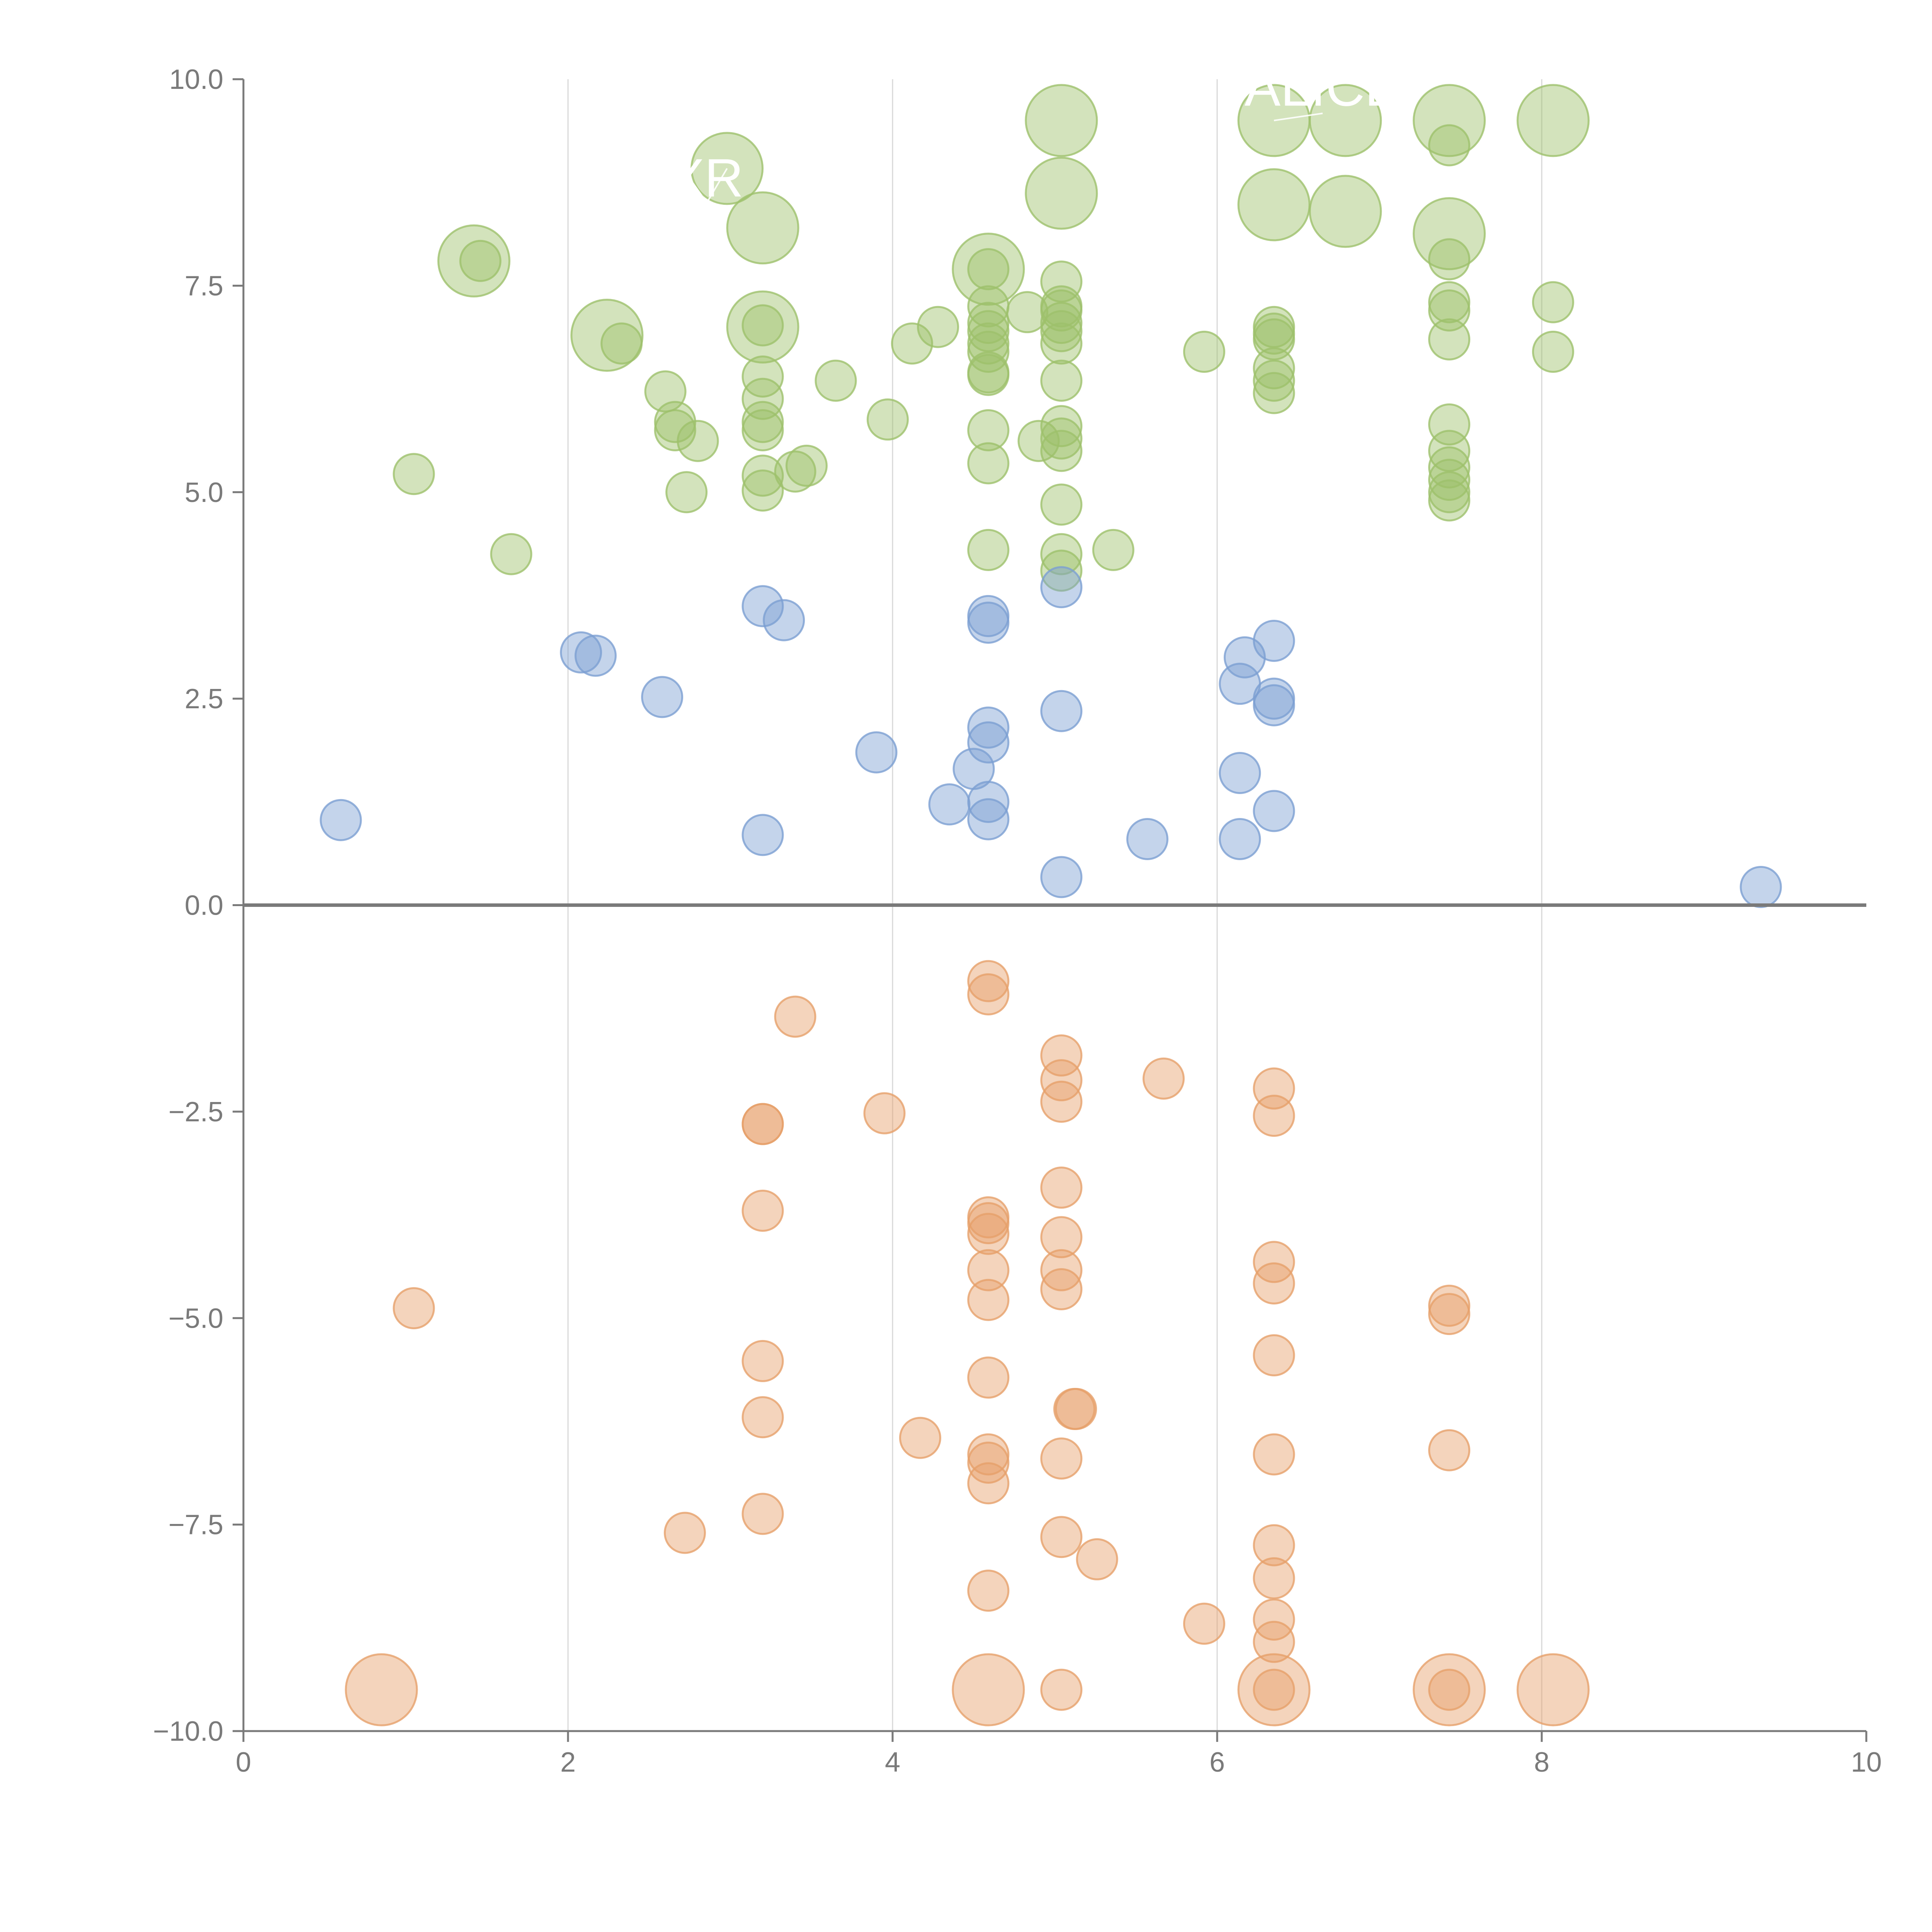 Image resolution: width=1932 pixels, height=1932 pixels. Describe the element at coordinates (204, 285) in the screenshot. I see `y-tick-label: 7.5` at that location.